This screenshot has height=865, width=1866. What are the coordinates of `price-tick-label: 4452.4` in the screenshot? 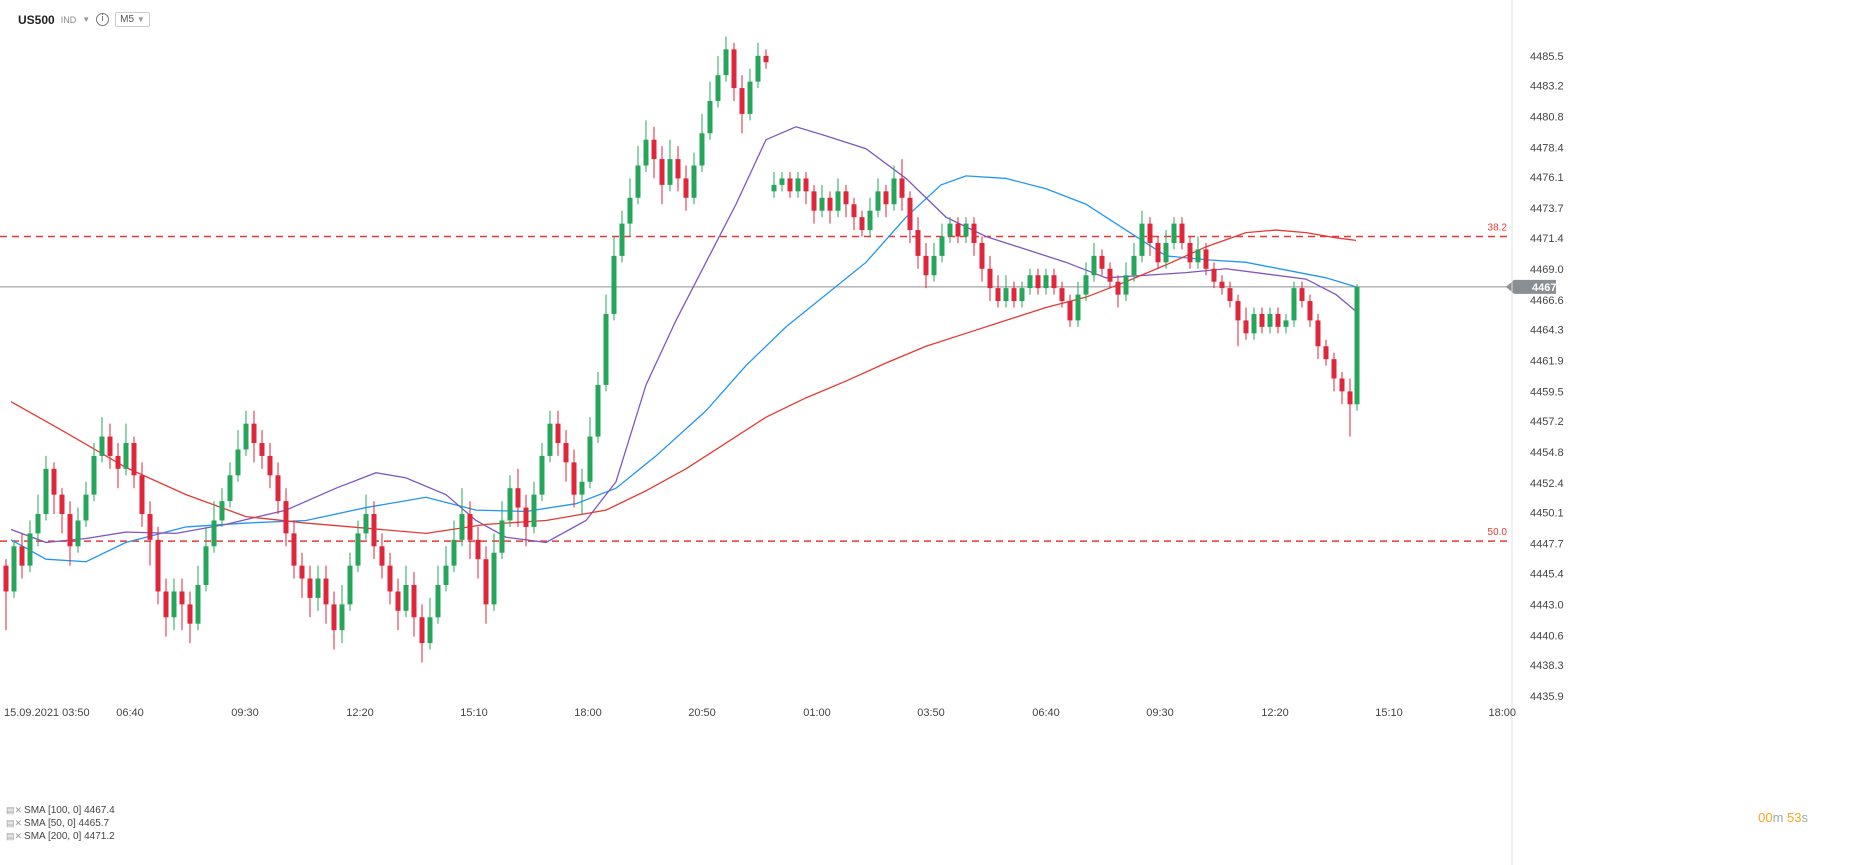 It's located at (1547, 484).